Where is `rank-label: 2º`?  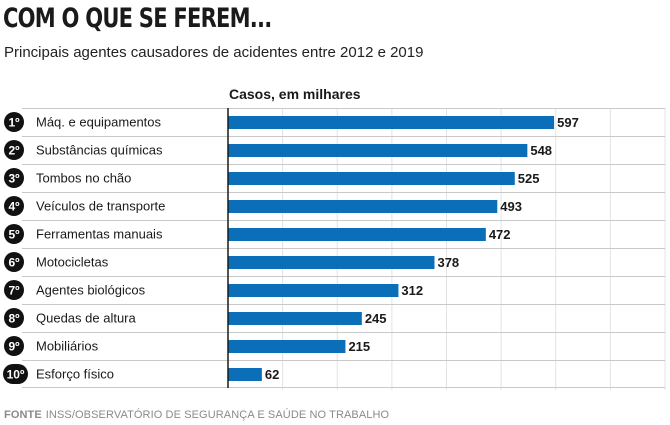 rank-label: 2º is located at coordinates (14, 151).